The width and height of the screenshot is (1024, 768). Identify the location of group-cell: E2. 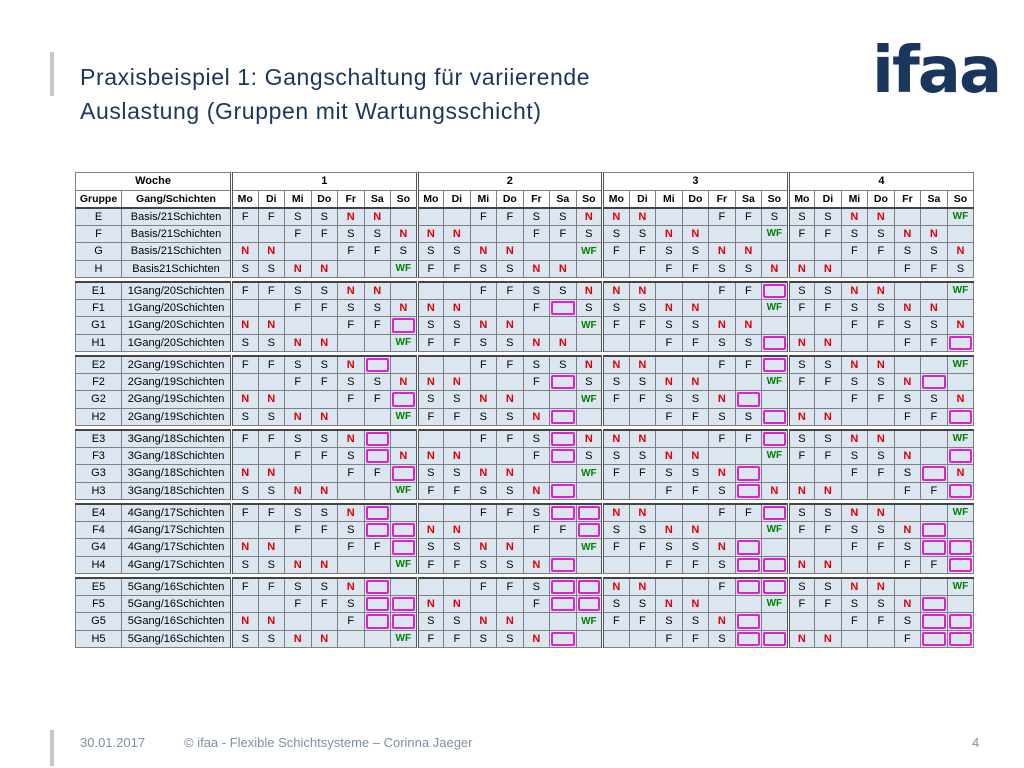
(98, 364).